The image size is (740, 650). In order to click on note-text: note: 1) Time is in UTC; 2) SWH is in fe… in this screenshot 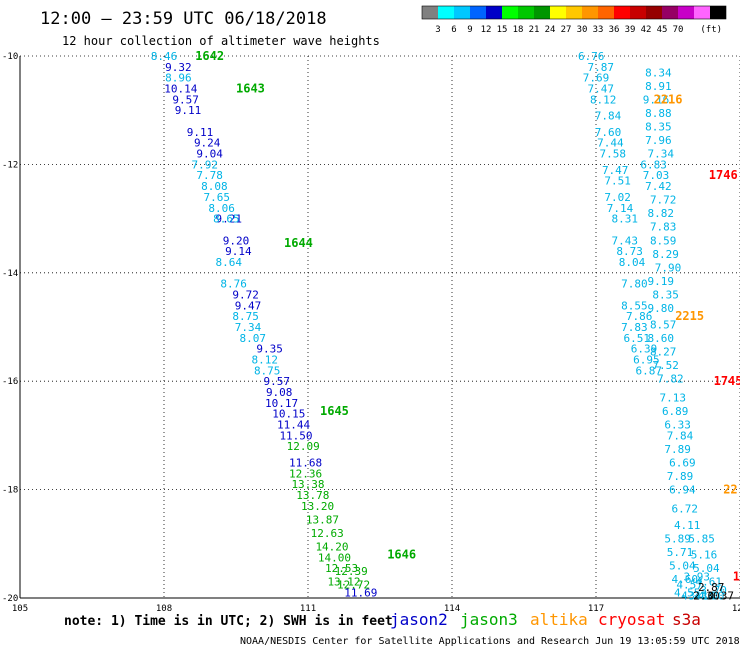, I will do `click(228, 621)`.